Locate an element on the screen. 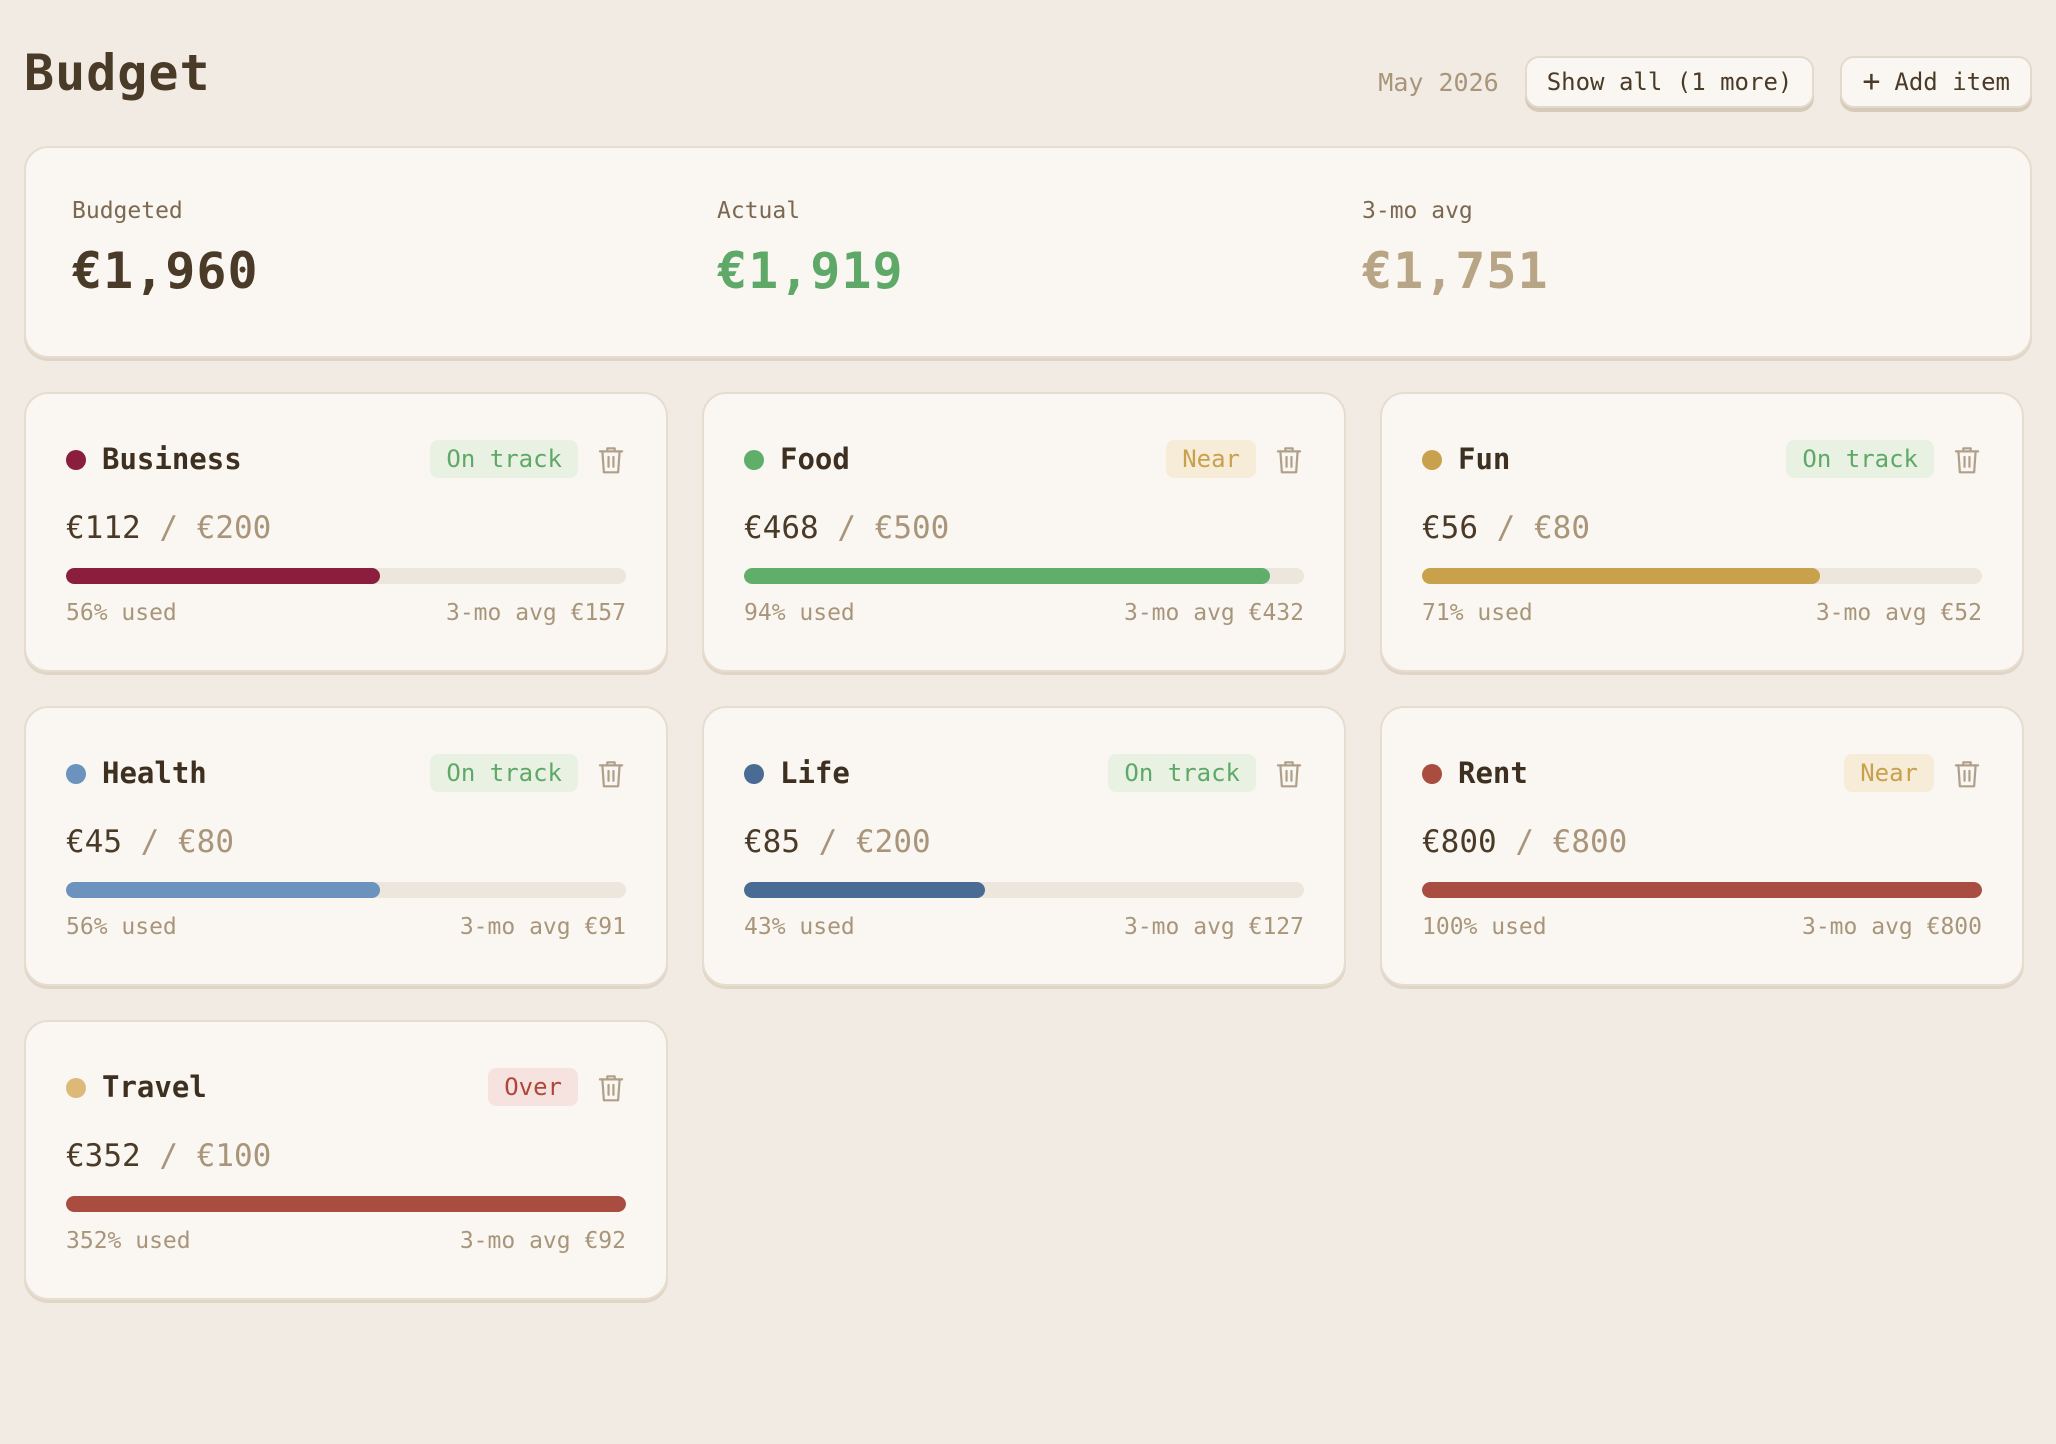 The image size is (2056, 1444). card-header: Business On track is located at coordinates (346, 460).